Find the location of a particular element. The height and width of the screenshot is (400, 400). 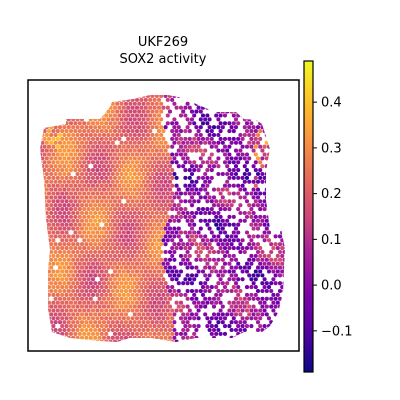

colorbar-tick-label: 0.1 is located at coordinates (331, 240).